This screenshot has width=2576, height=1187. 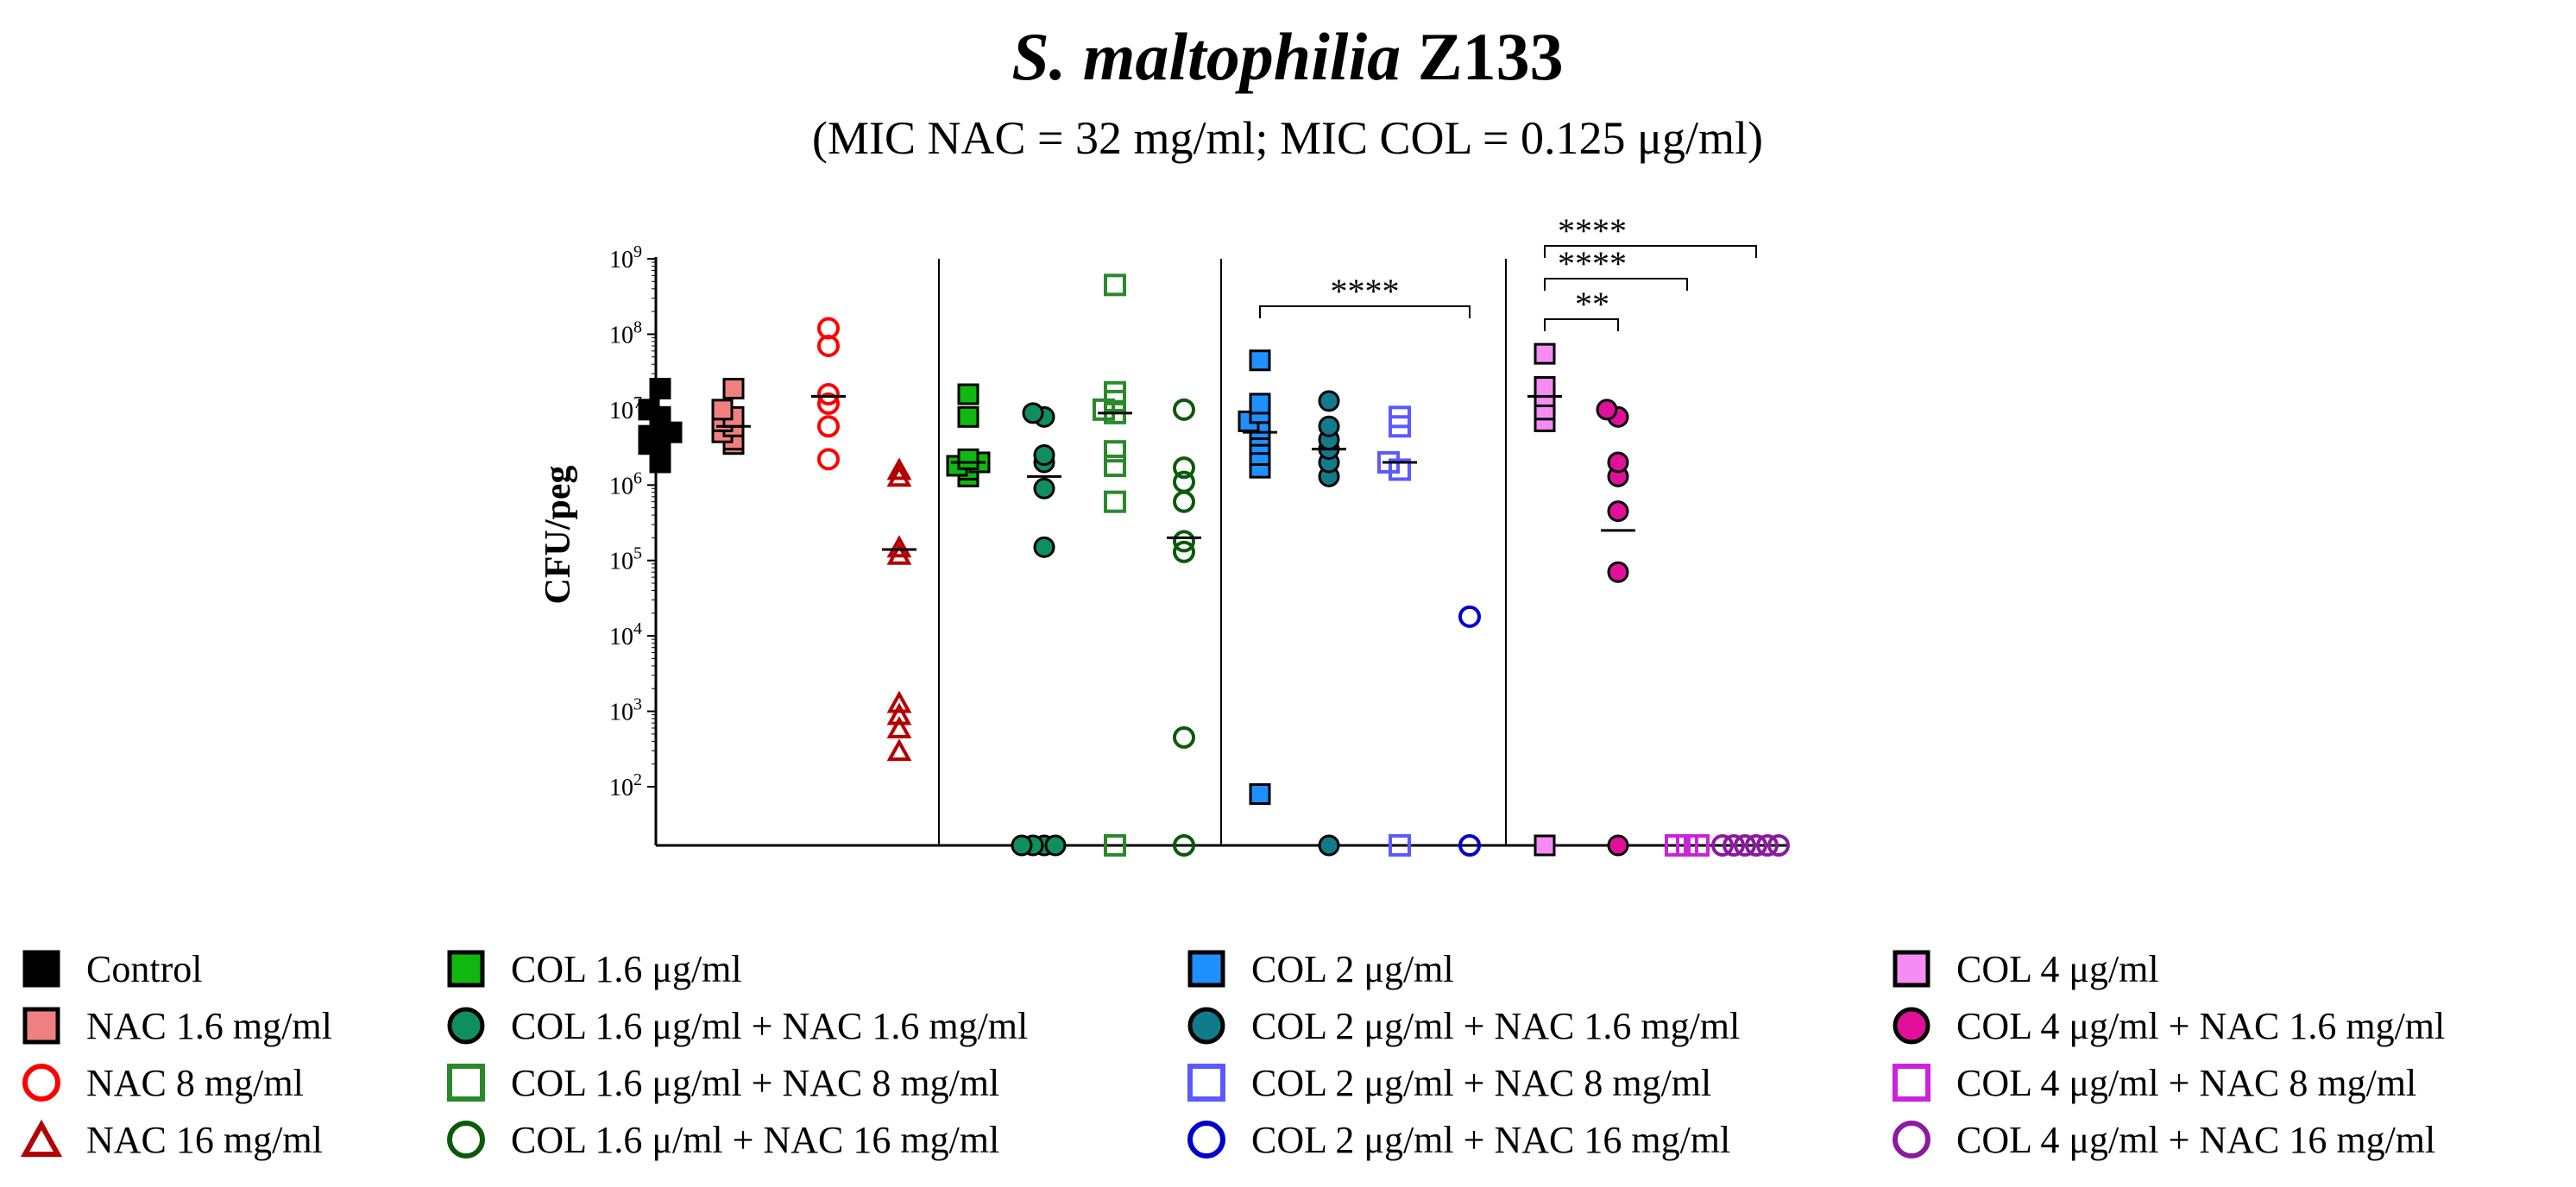 I want to click on legend-label: COL 2 μg/ml + NAC 8 mg/ml, so click(x=1481, y=1082).